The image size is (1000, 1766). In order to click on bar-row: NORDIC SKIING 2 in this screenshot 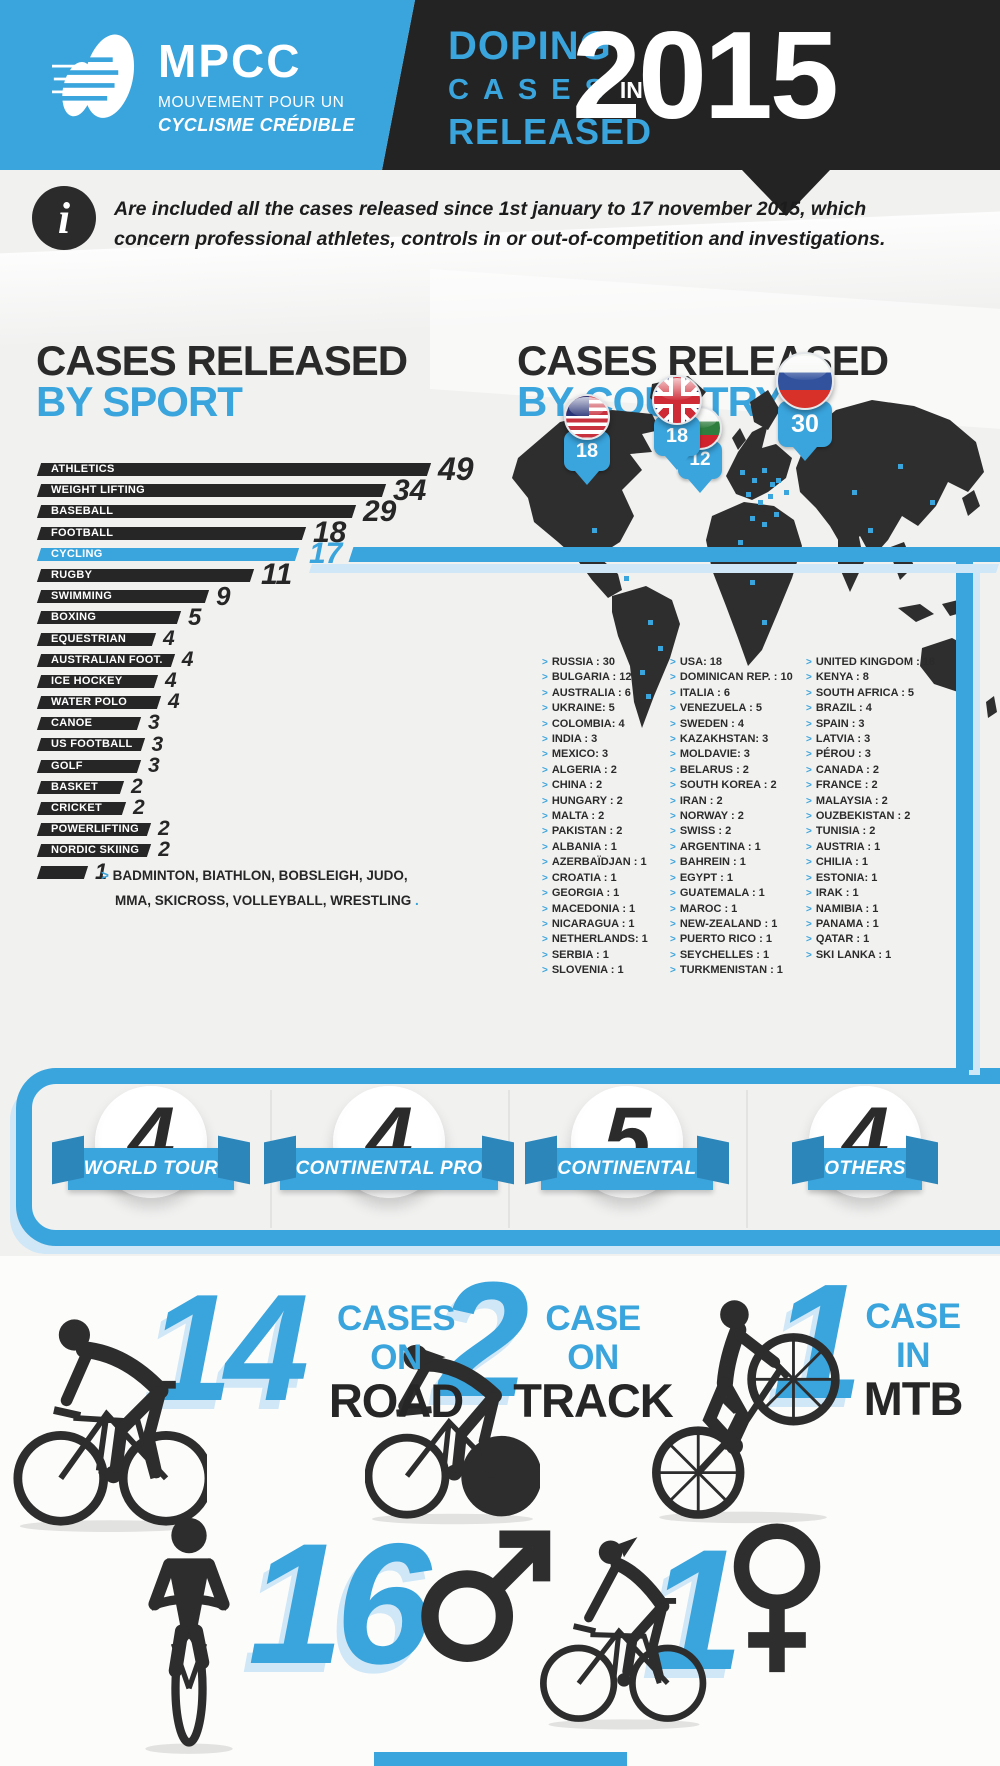, I will do `click(518, 850)`.